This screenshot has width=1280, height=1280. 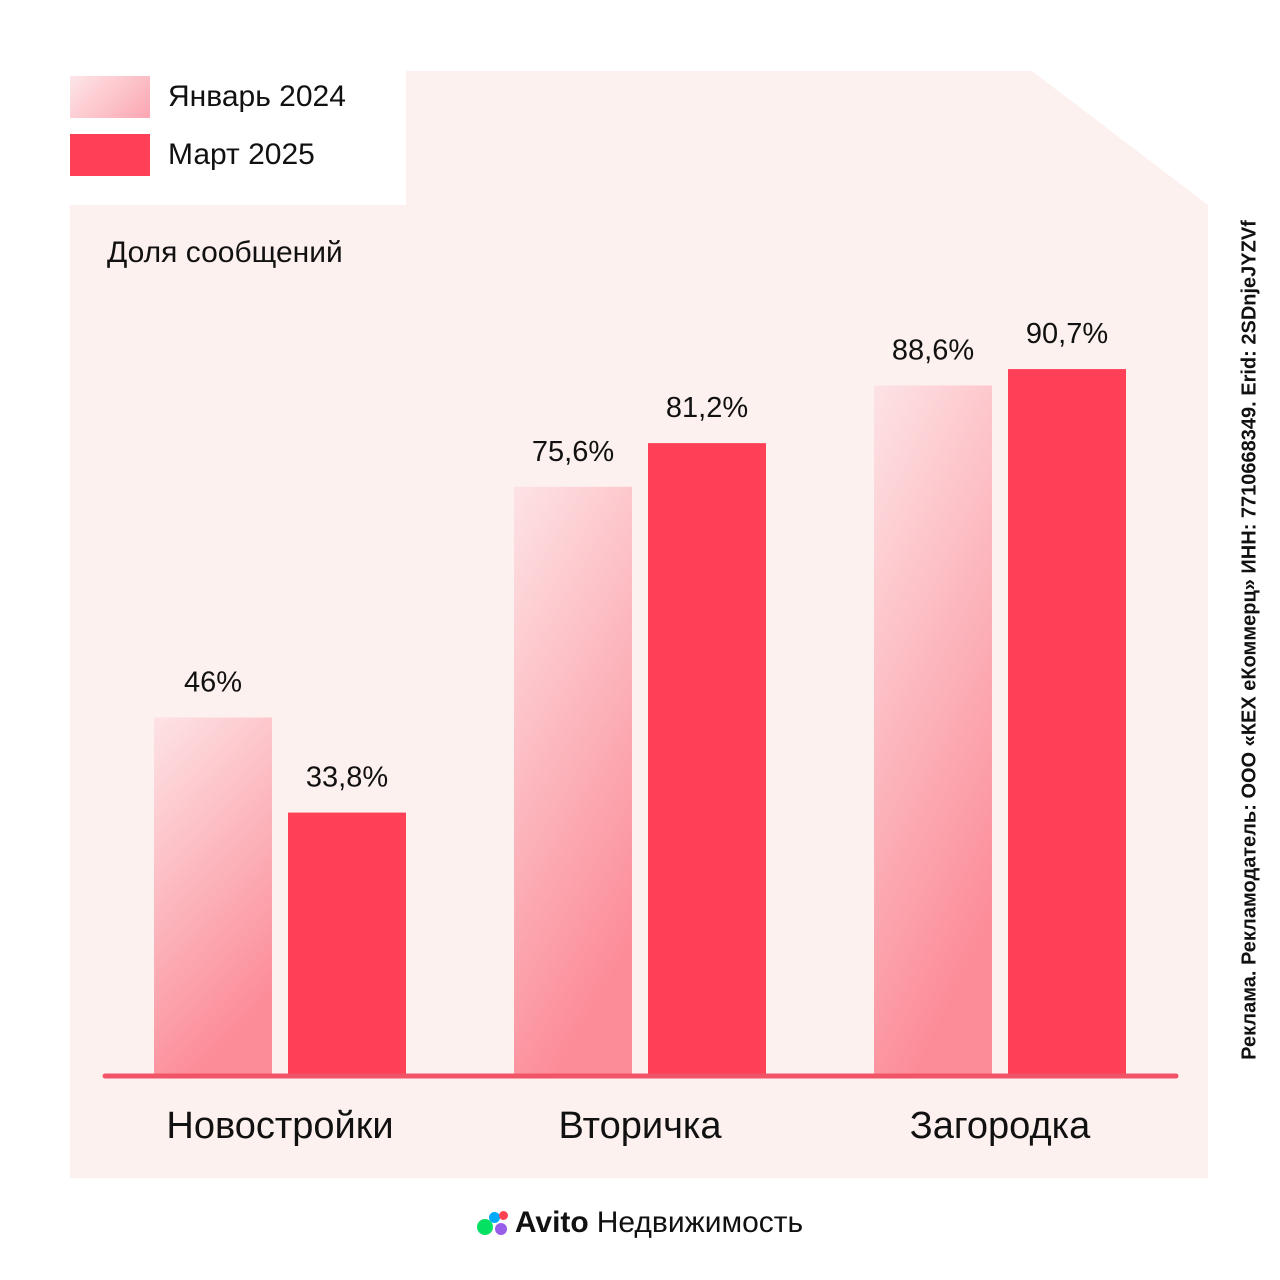 I want to click on legend-item-march-2025: Март 2025, so click(x=208, y=155).